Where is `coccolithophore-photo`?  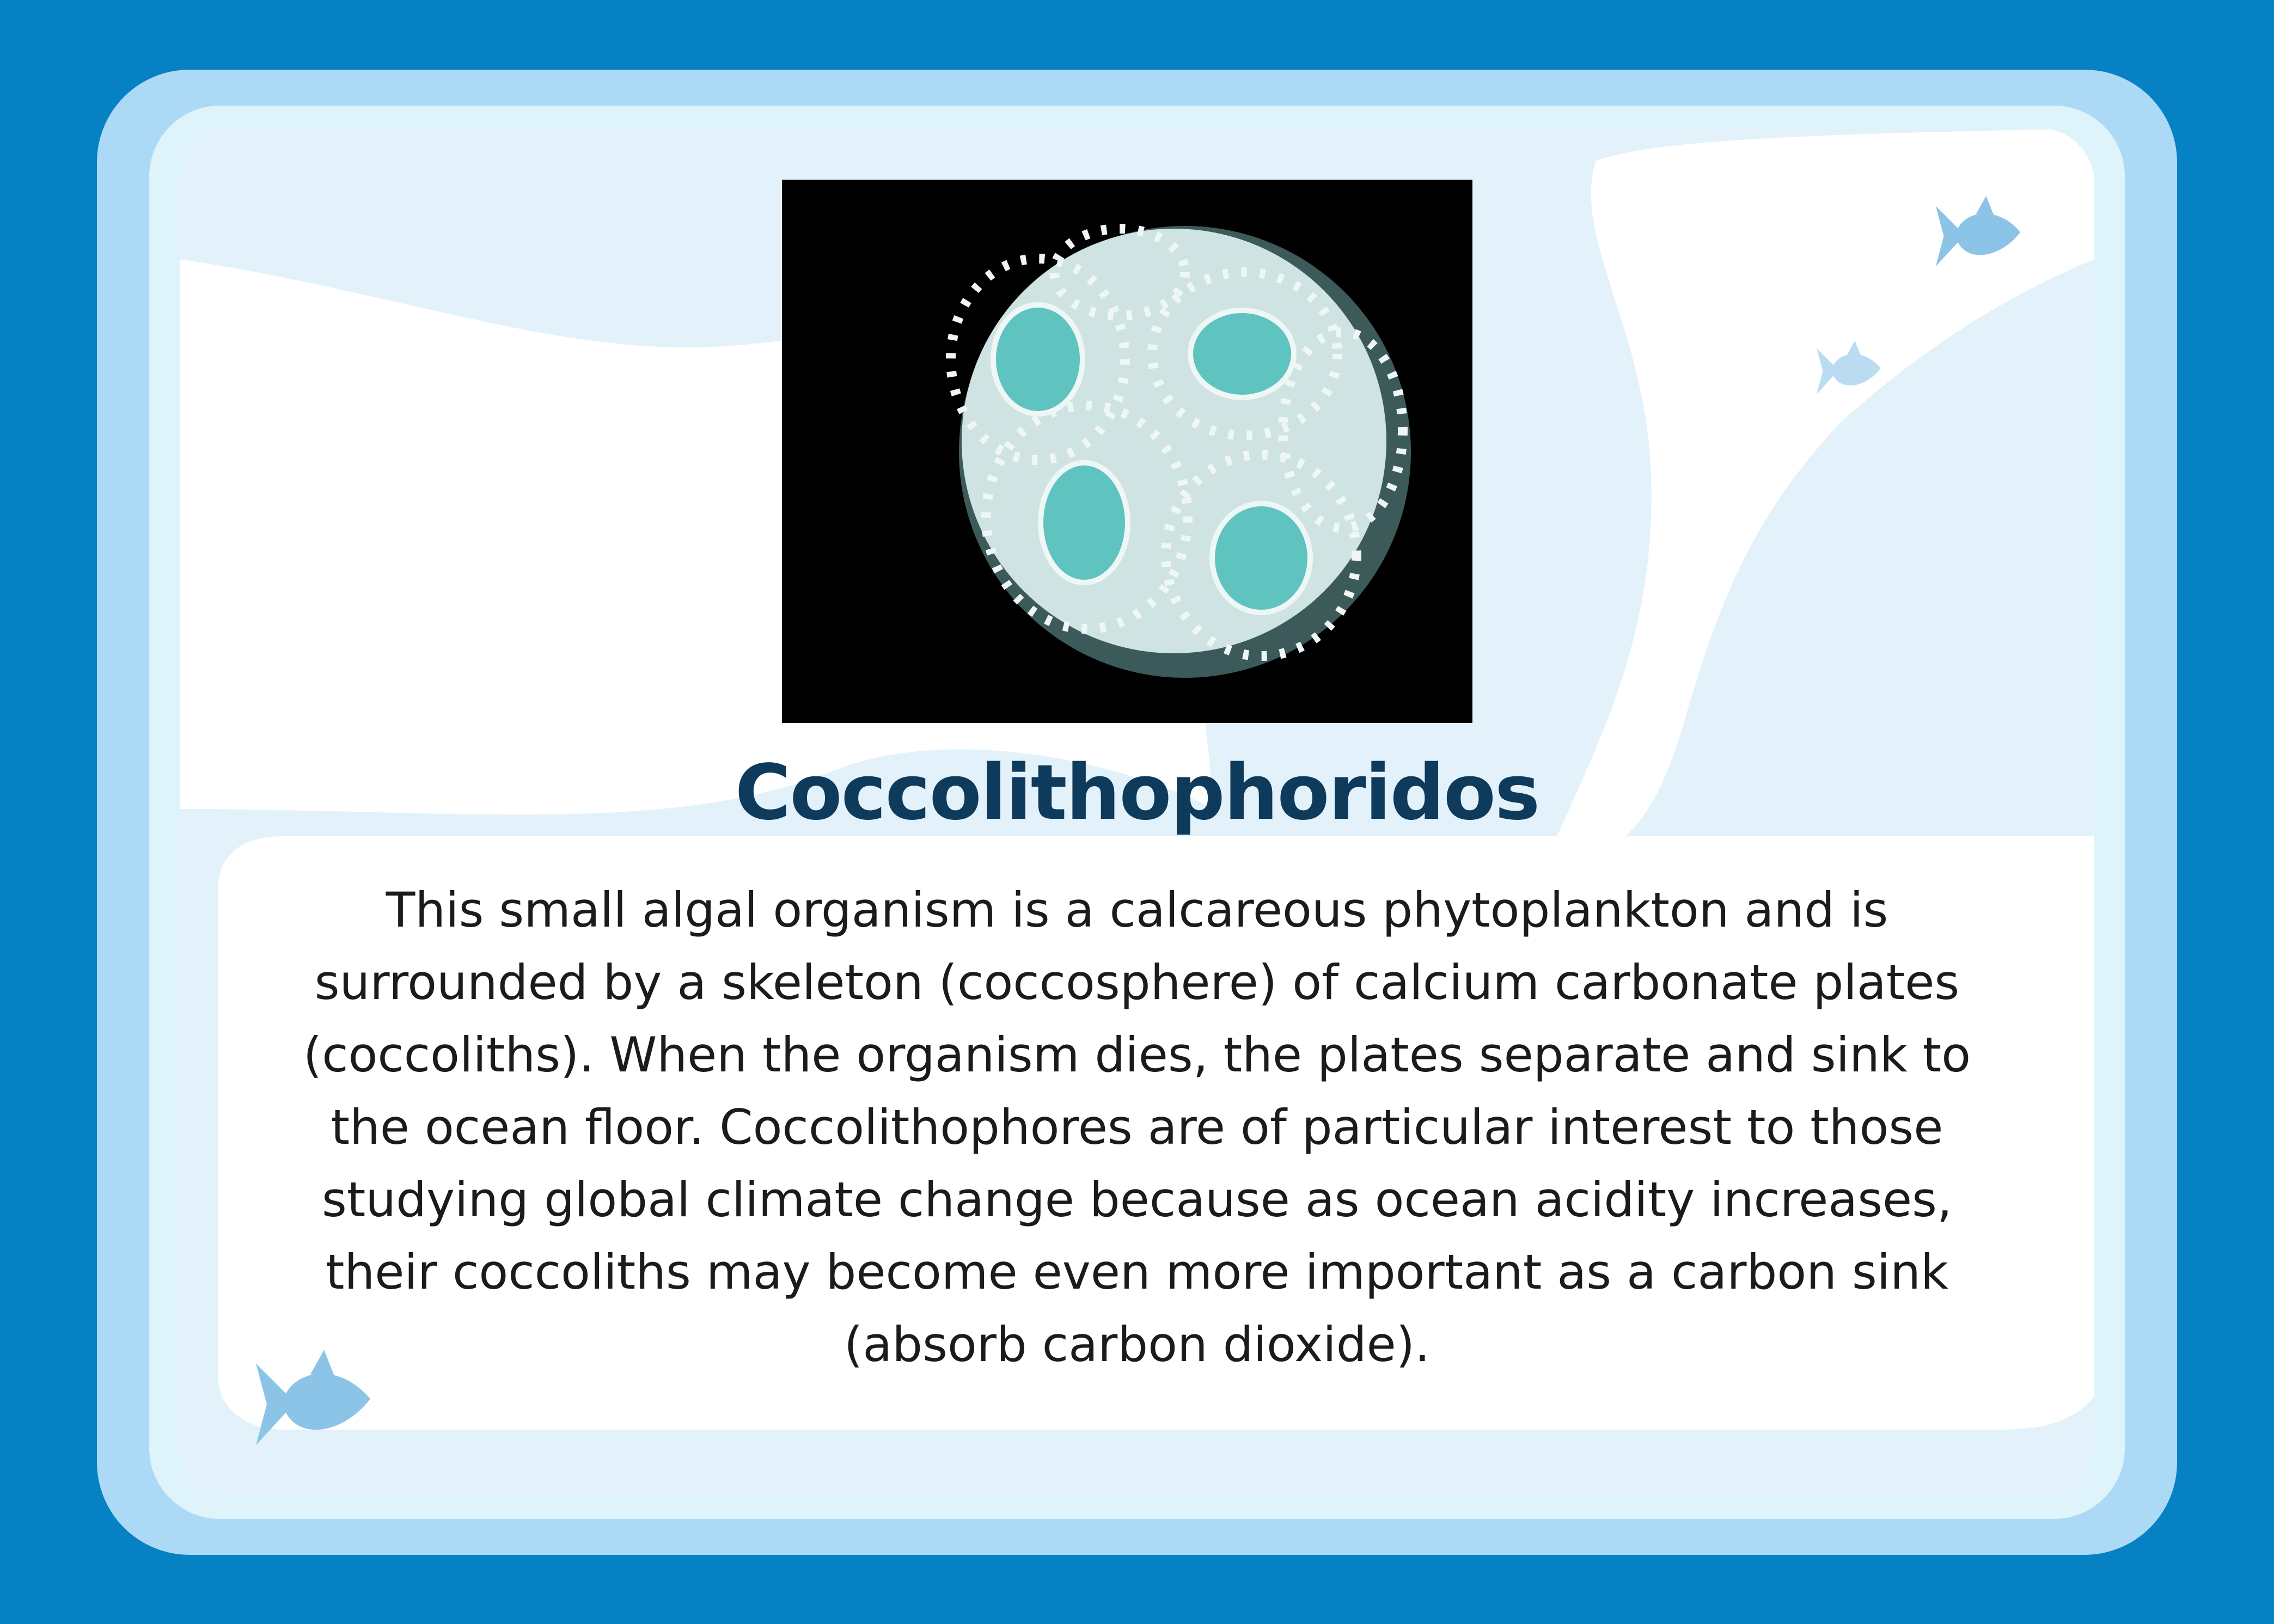 coccolithophore-photo is located at coordinates (1127, 451).